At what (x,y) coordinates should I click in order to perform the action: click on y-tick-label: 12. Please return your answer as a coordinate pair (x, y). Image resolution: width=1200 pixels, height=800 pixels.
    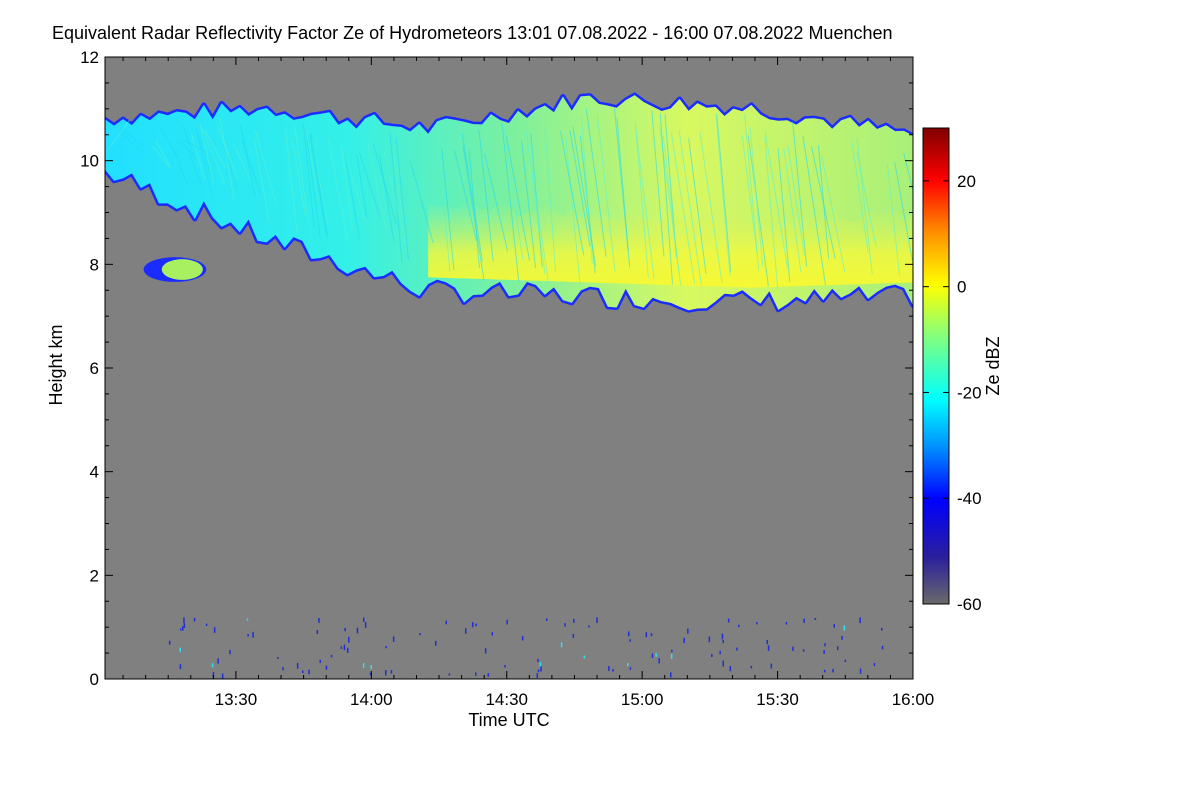
    Looking at the image, I should click on (89, 57).